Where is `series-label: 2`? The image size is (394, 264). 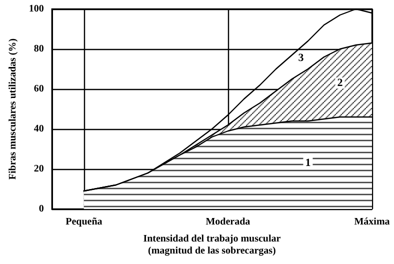 series-label: 2 is located at coordinates (340, 83).